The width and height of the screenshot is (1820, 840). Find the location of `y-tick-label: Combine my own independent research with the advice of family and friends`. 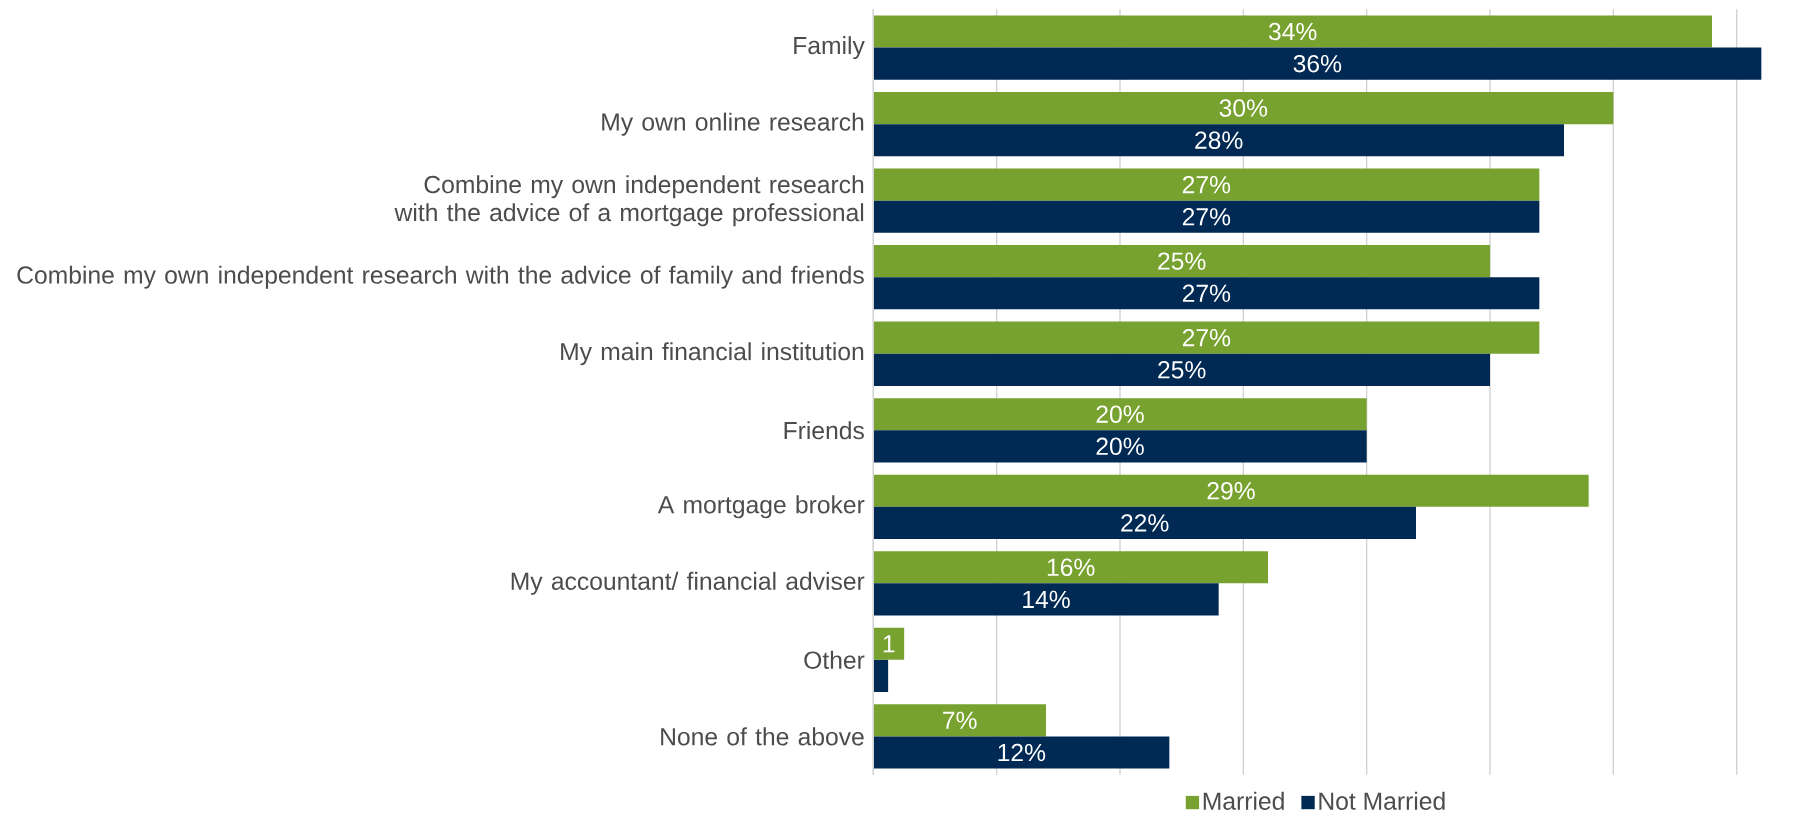

y-tick-label: Combine my own independent research with the advice of family and friends is located at coordinates (440, 277).